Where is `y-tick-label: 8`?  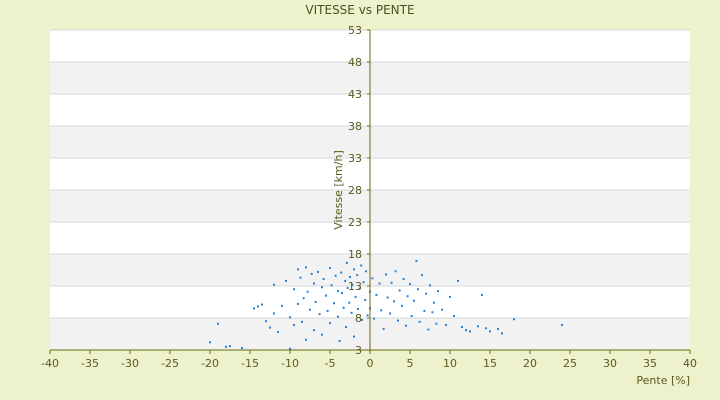 y-tick-label: 8 is located at coordinates (358, 318).